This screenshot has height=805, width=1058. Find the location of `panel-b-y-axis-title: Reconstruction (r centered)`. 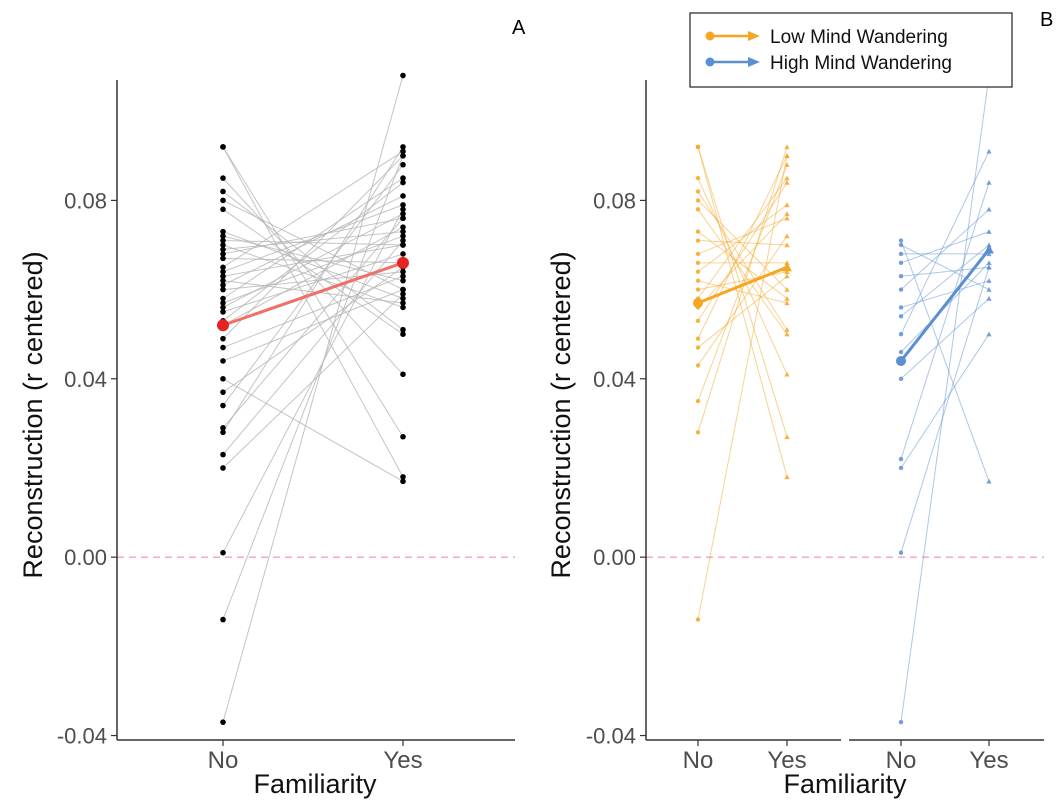

panel-b-y-axis-title: Reconstruction (r centered) is located at coordinates (561, 414).